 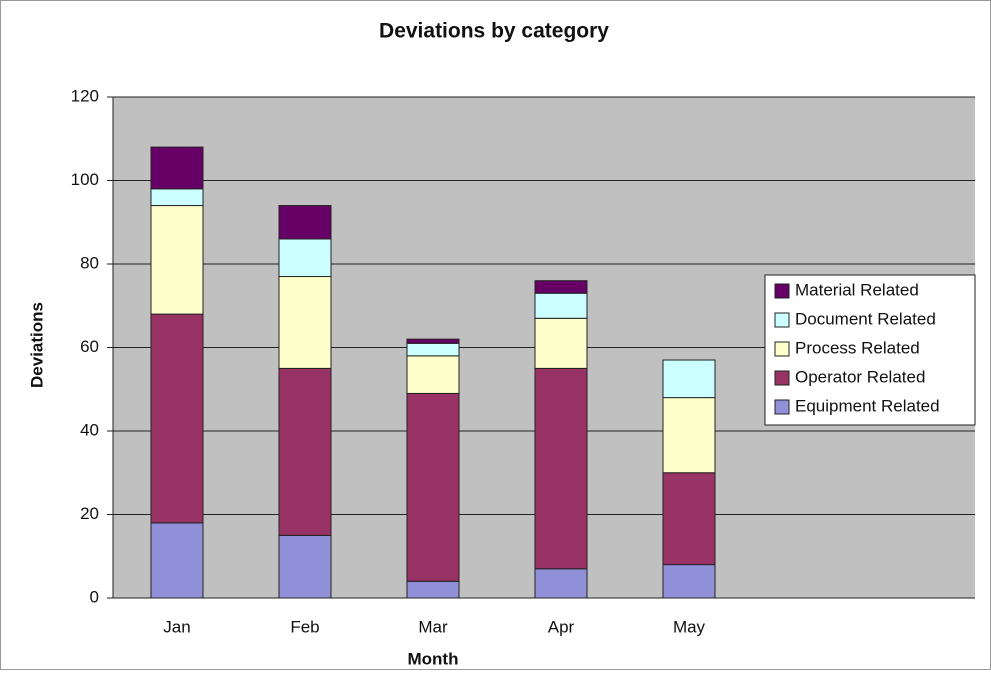 I want to click on y-tick-label: 60, so click(x=89, y=346).